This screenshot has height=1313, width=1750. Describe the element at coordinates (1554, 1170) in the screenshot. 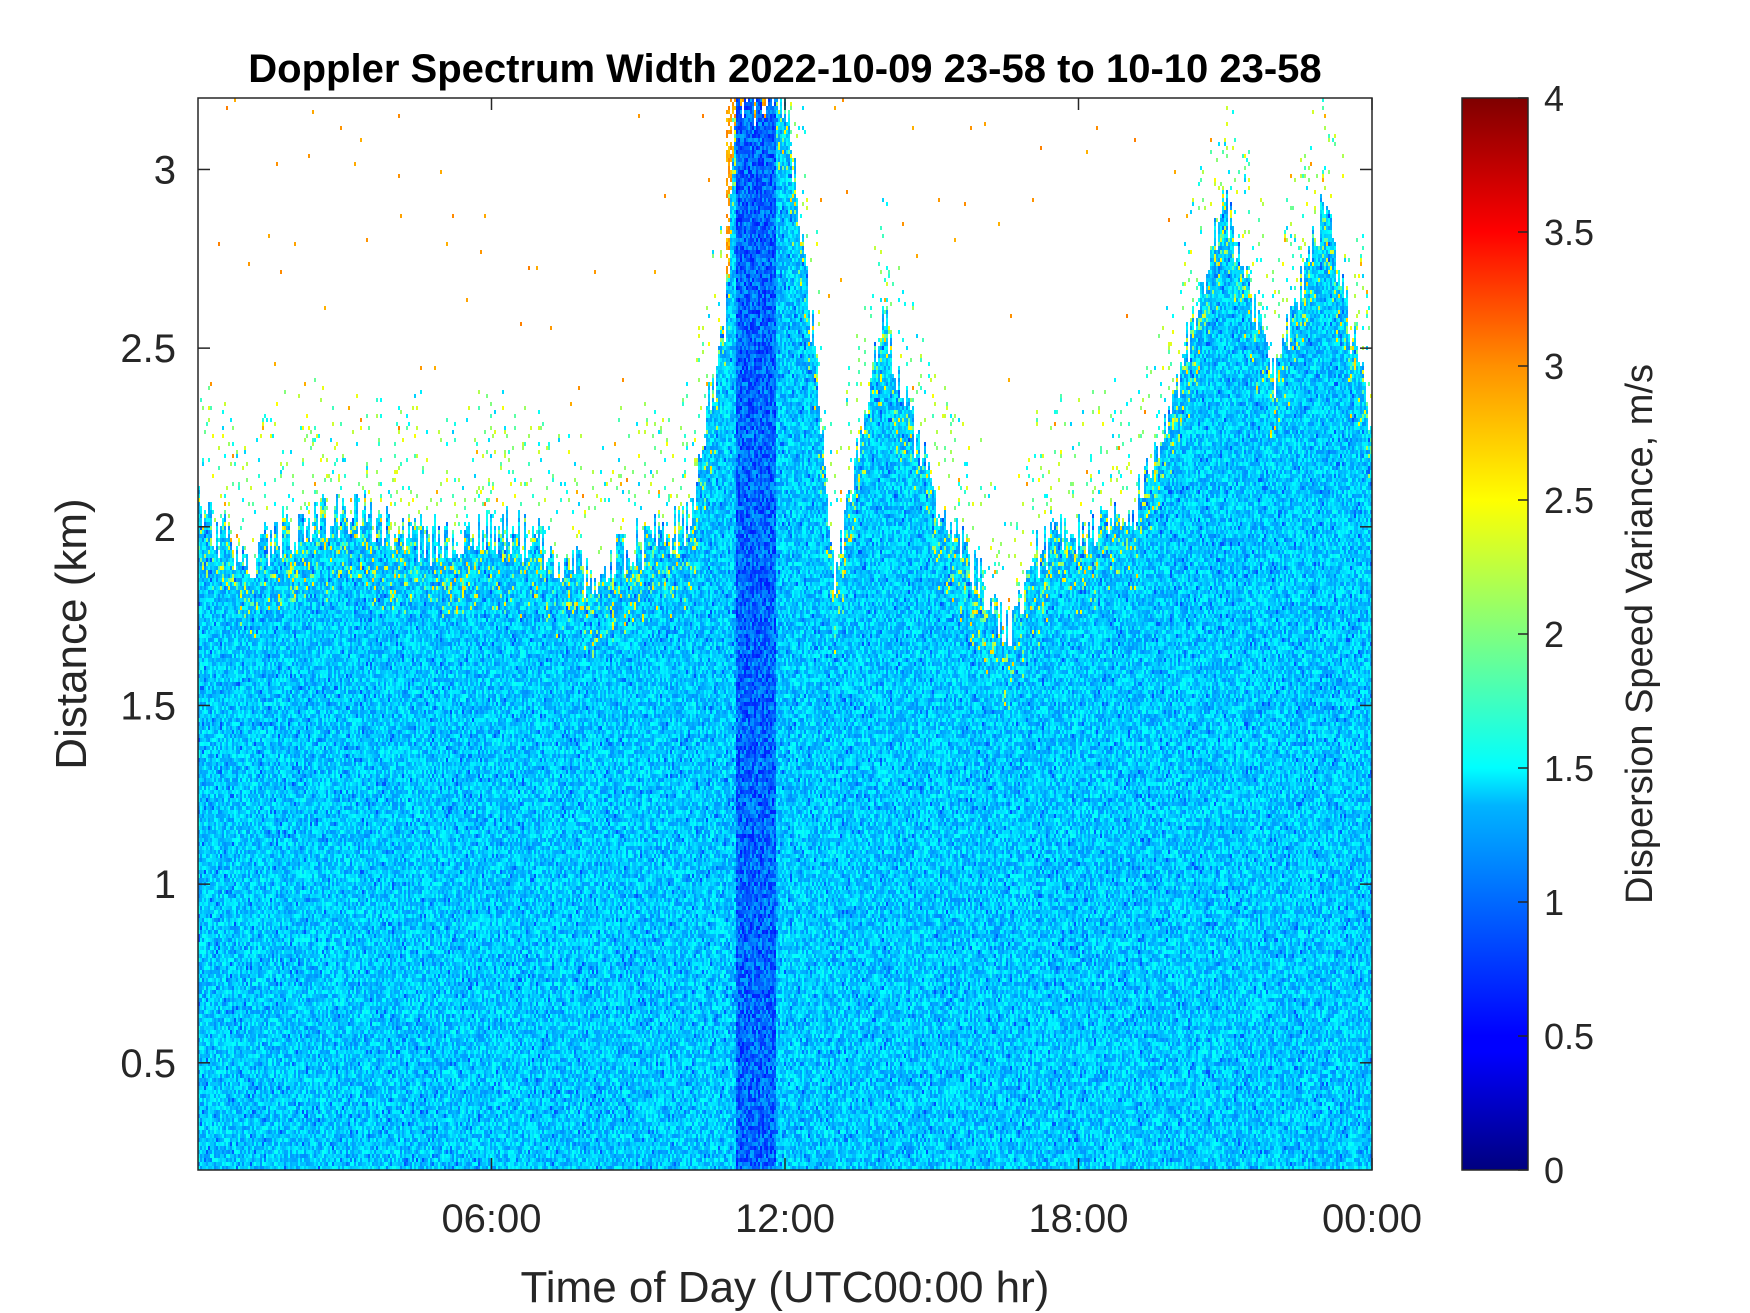

I see `colorbar-tick-label: 0` at that location.